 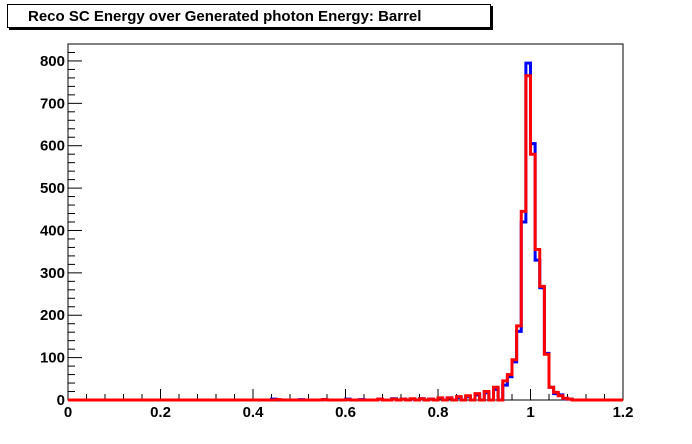 What do you see at coordinates (52, 146) in the screenshot?
I see `y-tick-label: 600` at bounding box center [52, 146].